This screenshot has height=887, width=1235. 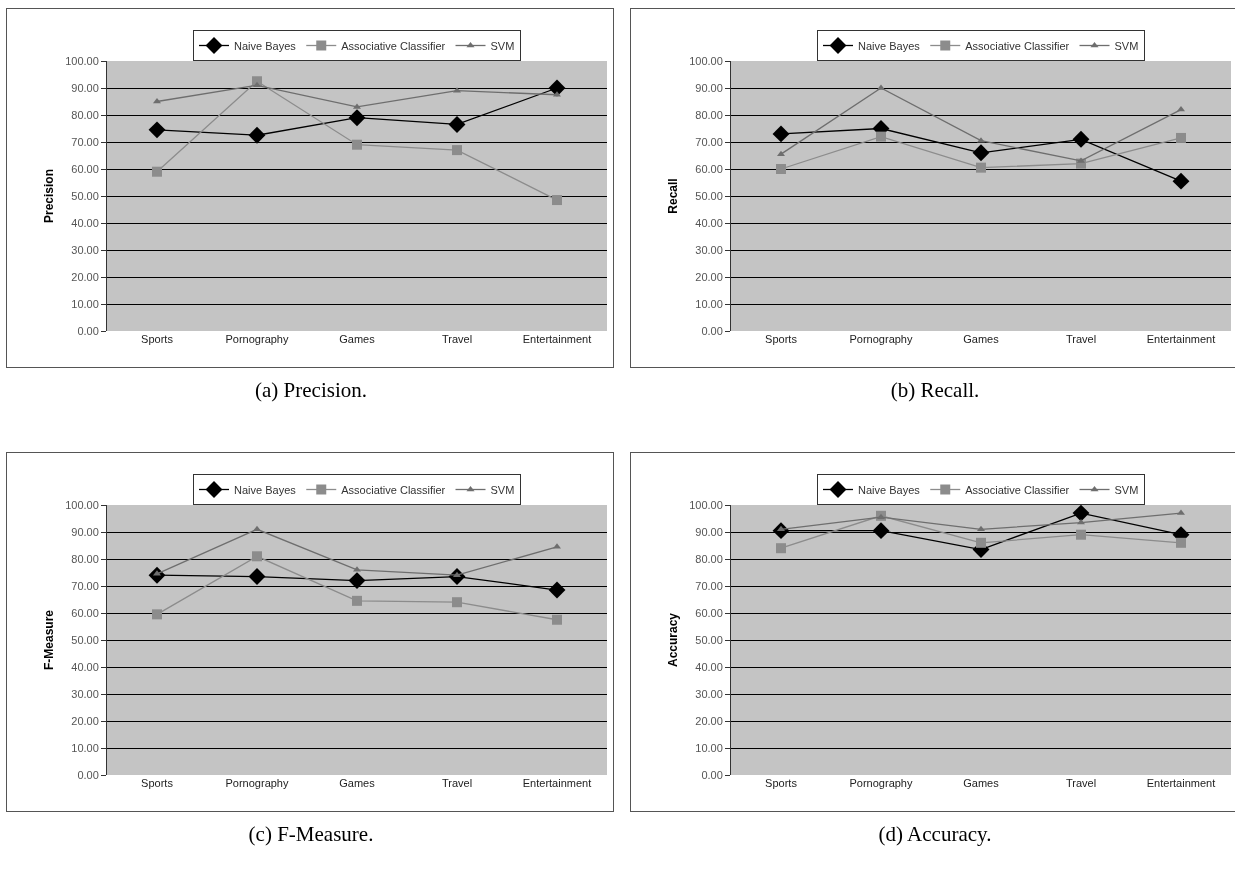 What do you see at coordinates (49, 196) in the screenshot?
I see `y-axis-title: Precision` at bounding box center [49, 196].